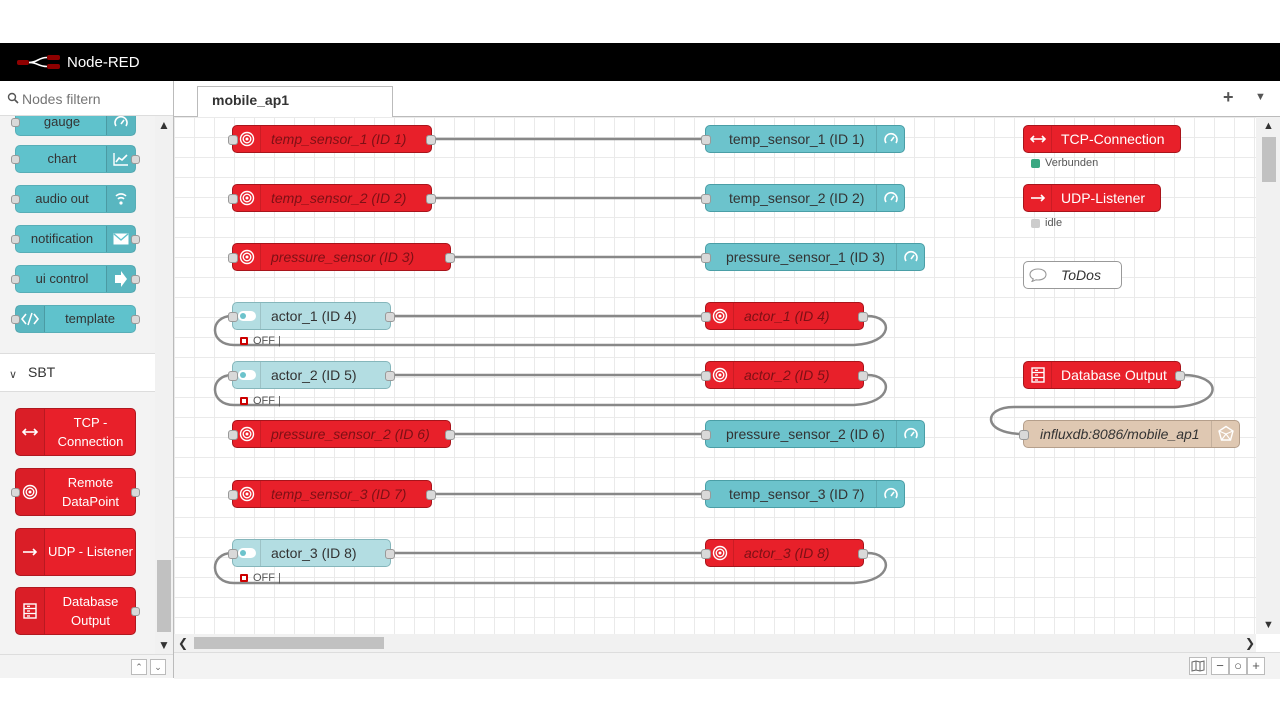 The image size is (1280, 721). I want to click on node-label: Database Output, so click(1114, 375).